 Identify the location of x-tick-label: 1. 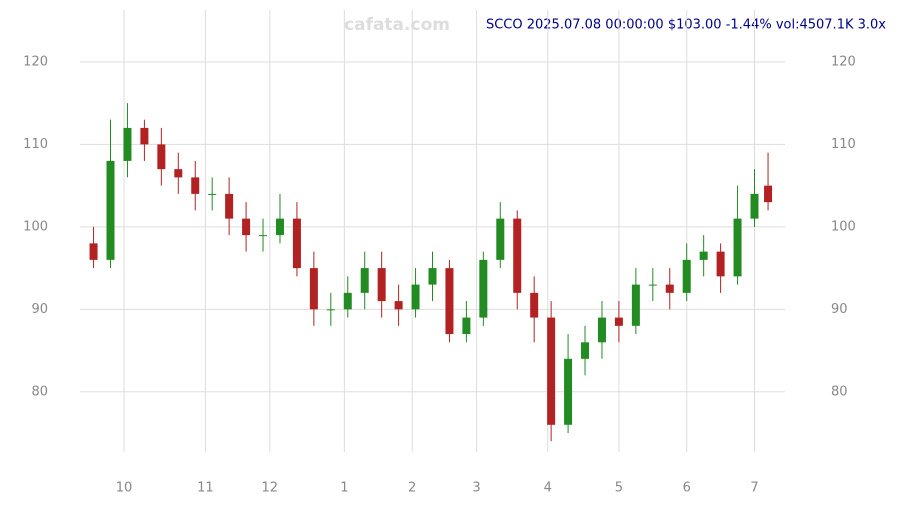
(344, 488).